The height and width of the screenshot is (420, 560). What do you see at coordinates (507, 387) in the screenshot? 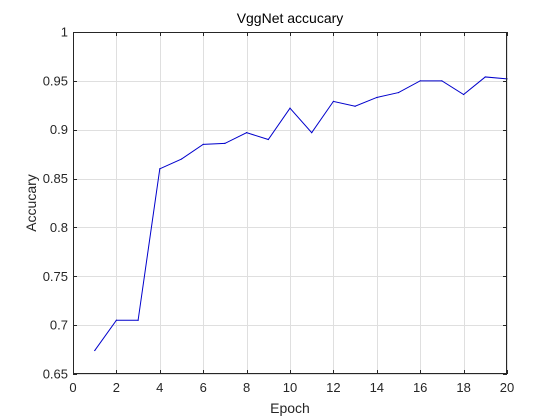
I see `x-tick-label: 20` at bounding box center [507, 387].